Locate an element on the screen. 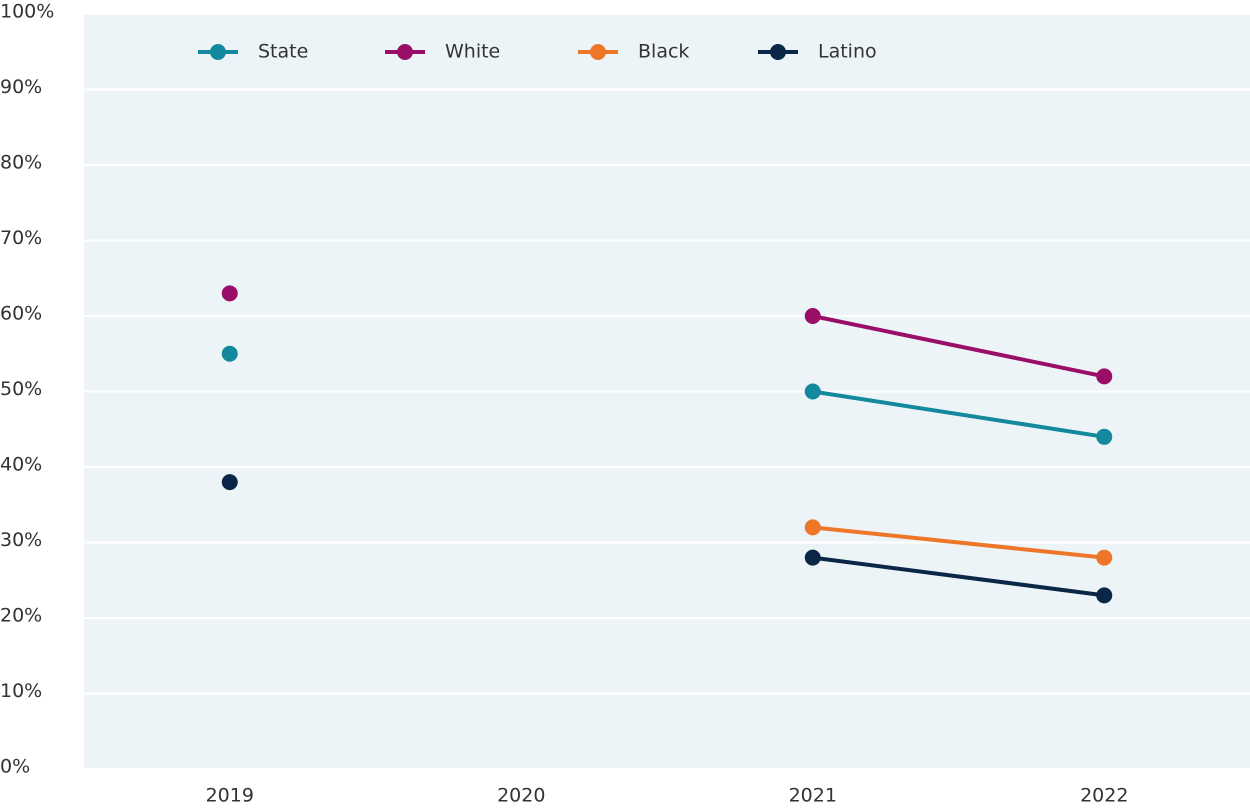 The width and height of the screenshot is (1250, 810). y-tick-label: 80% is located at coordinates (21, 163).